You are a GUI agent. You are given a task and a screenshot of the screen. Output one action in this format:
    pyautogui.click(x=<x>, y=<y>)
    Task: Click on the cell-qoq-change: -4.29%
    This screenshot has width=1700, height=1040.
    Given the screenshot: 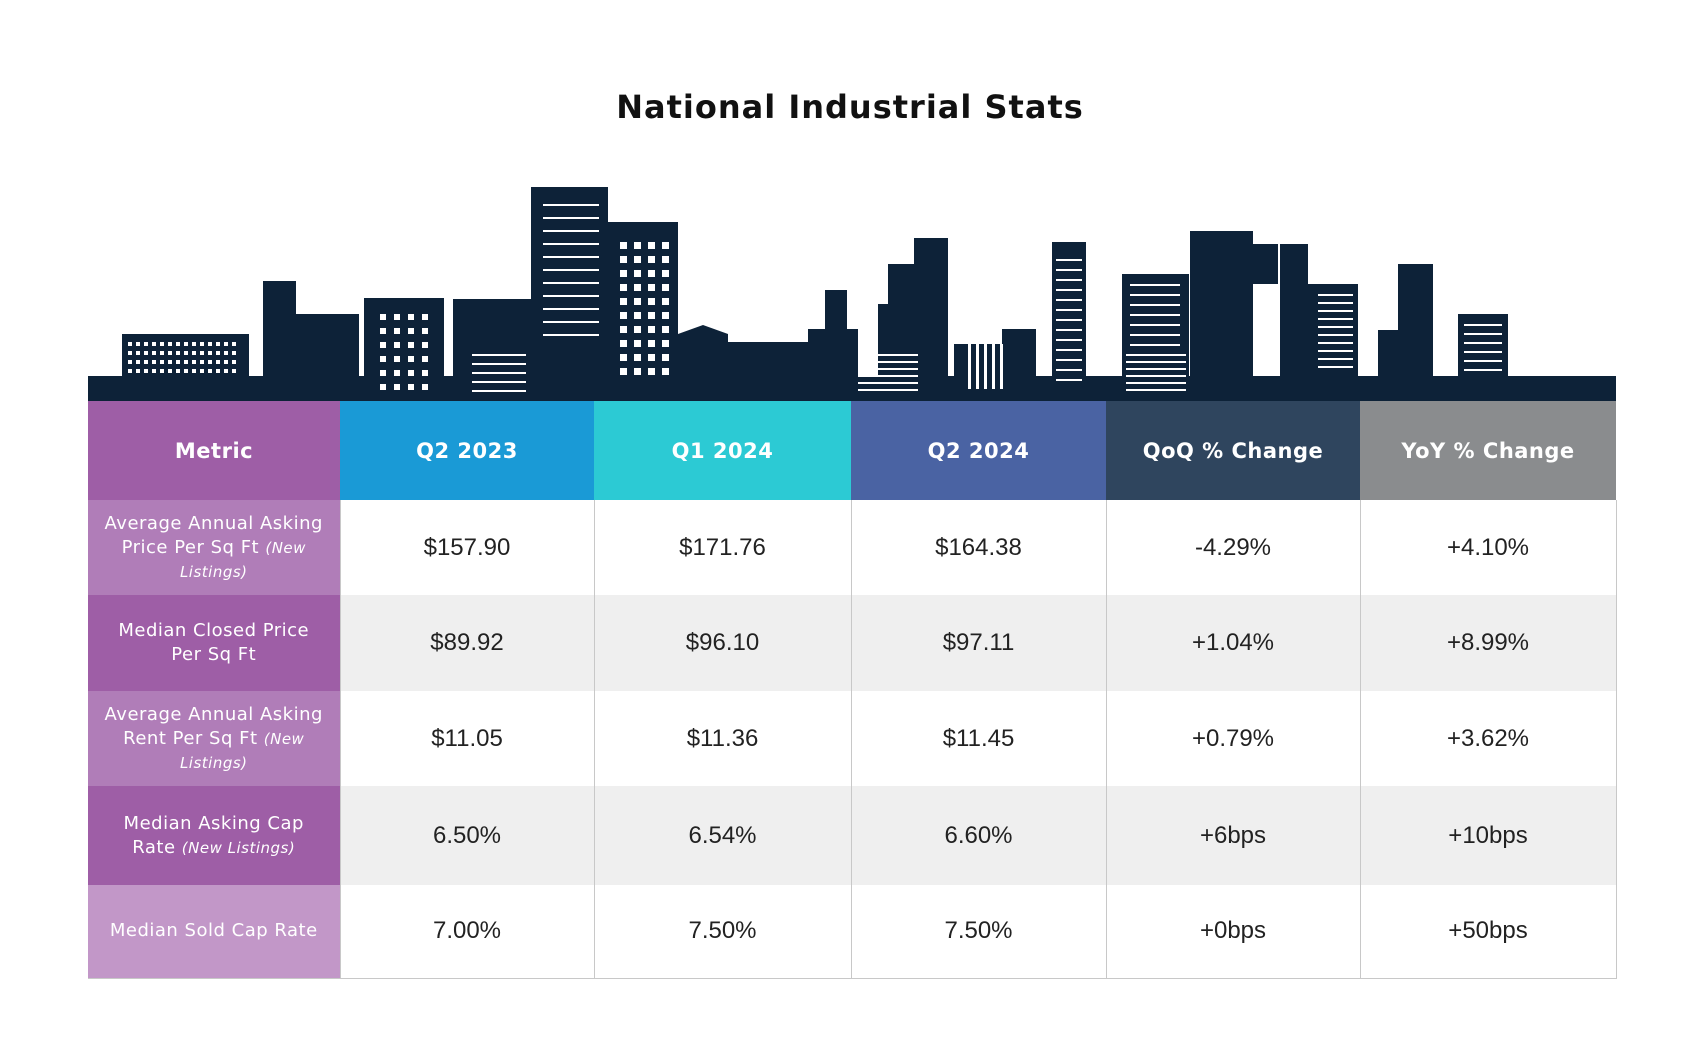 What is the action you would take?
    pyautogui.click(x=1232, y=547)
    